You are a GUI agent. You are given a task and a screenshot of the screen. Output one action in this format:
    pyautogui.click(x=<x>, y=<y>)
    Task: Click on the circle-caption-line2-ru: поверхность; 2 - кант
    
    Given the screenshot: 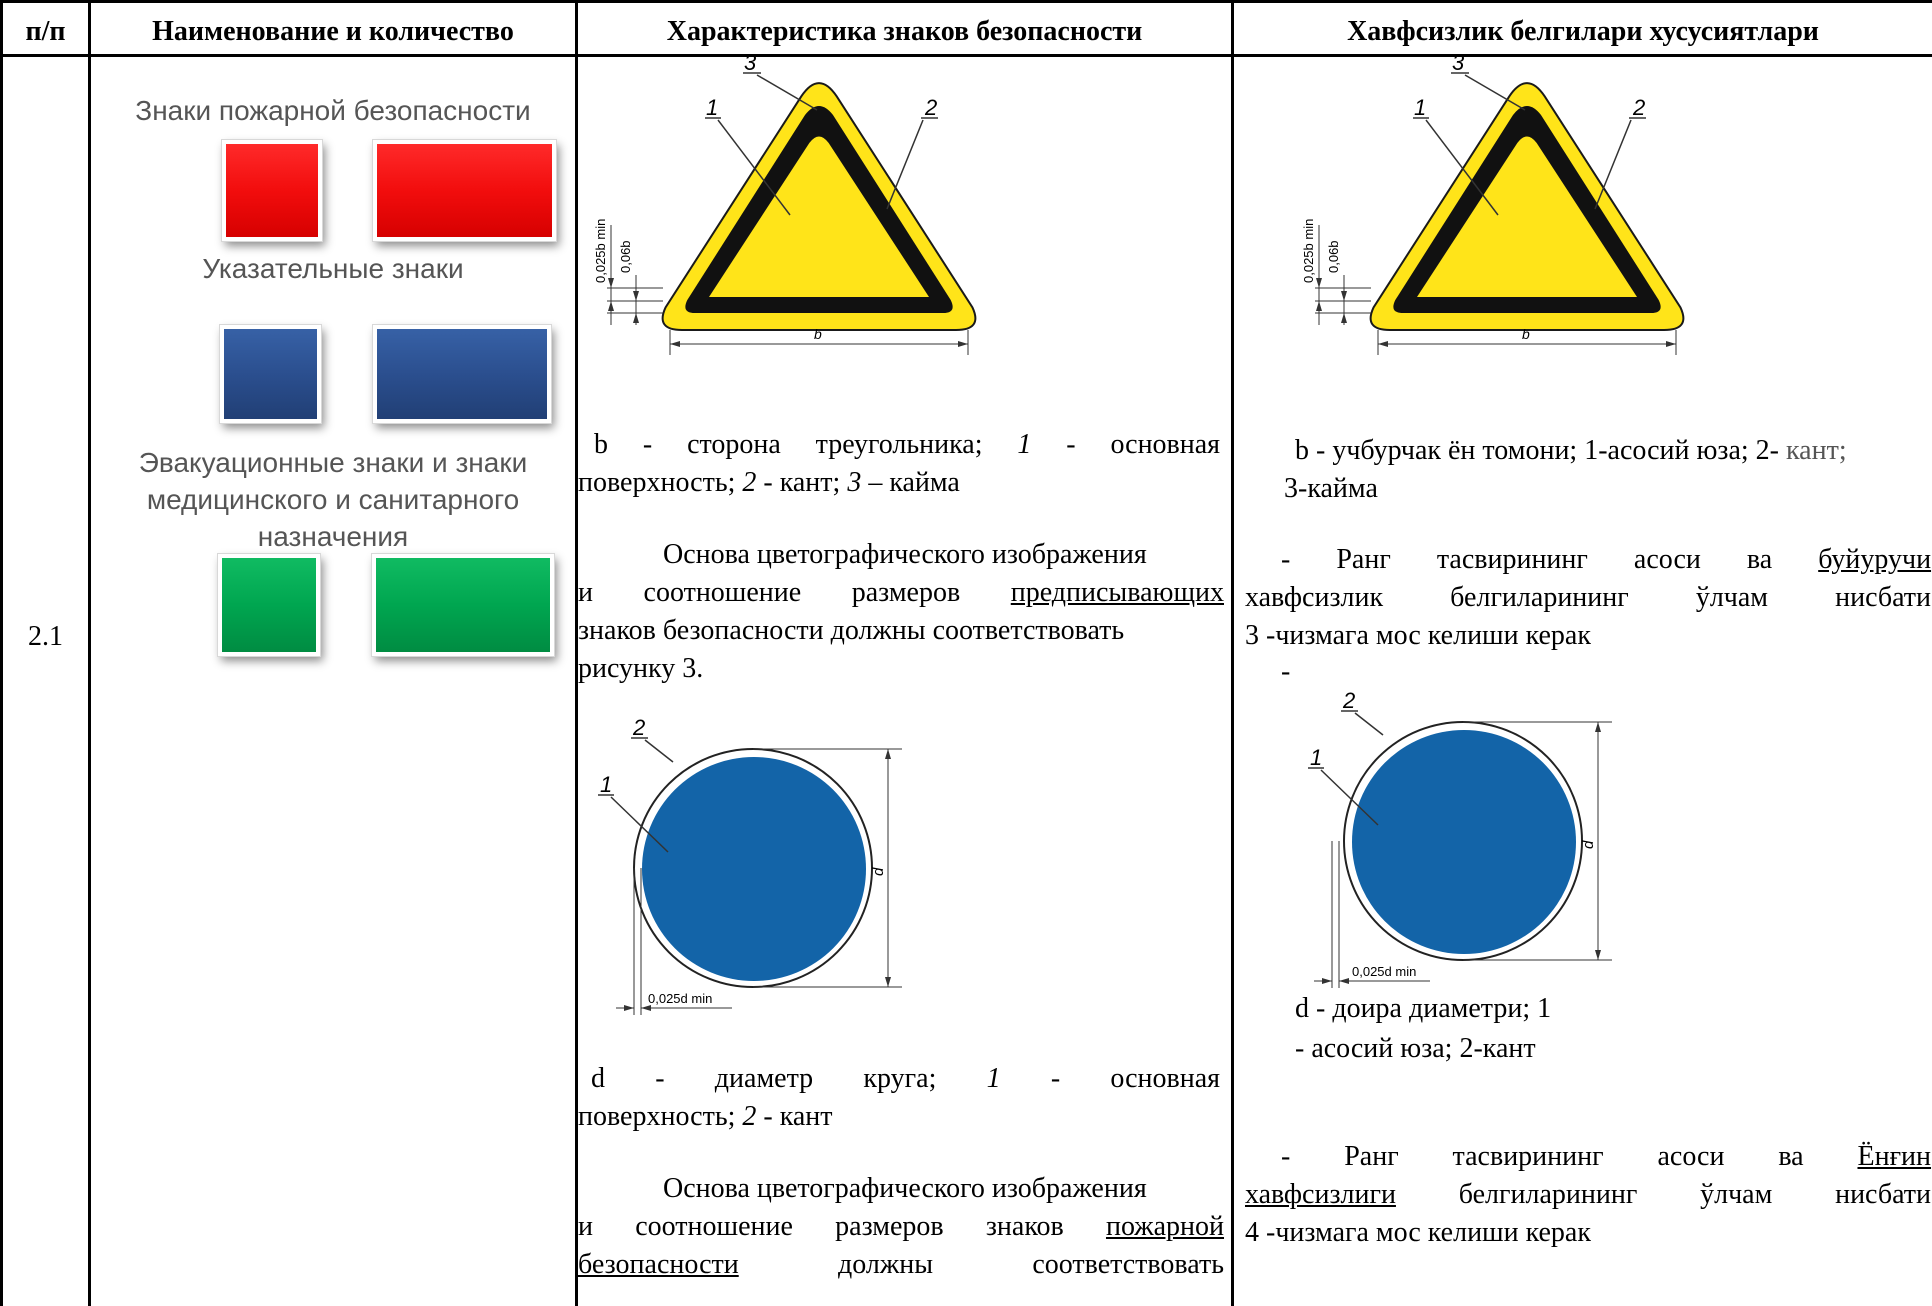 What is the action you would take?
    pyautogui.click(x=705, y=1116)
    